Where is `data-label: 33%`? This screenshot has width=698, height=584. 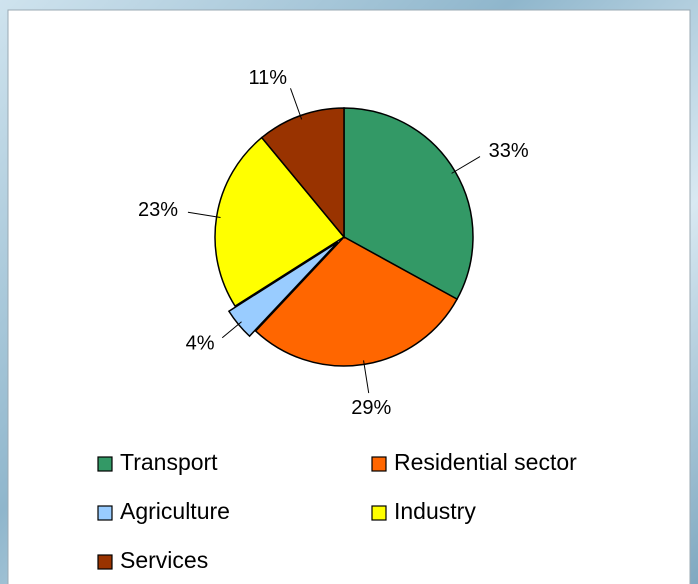 data-label: 33% is located at coordinates (509, 151).